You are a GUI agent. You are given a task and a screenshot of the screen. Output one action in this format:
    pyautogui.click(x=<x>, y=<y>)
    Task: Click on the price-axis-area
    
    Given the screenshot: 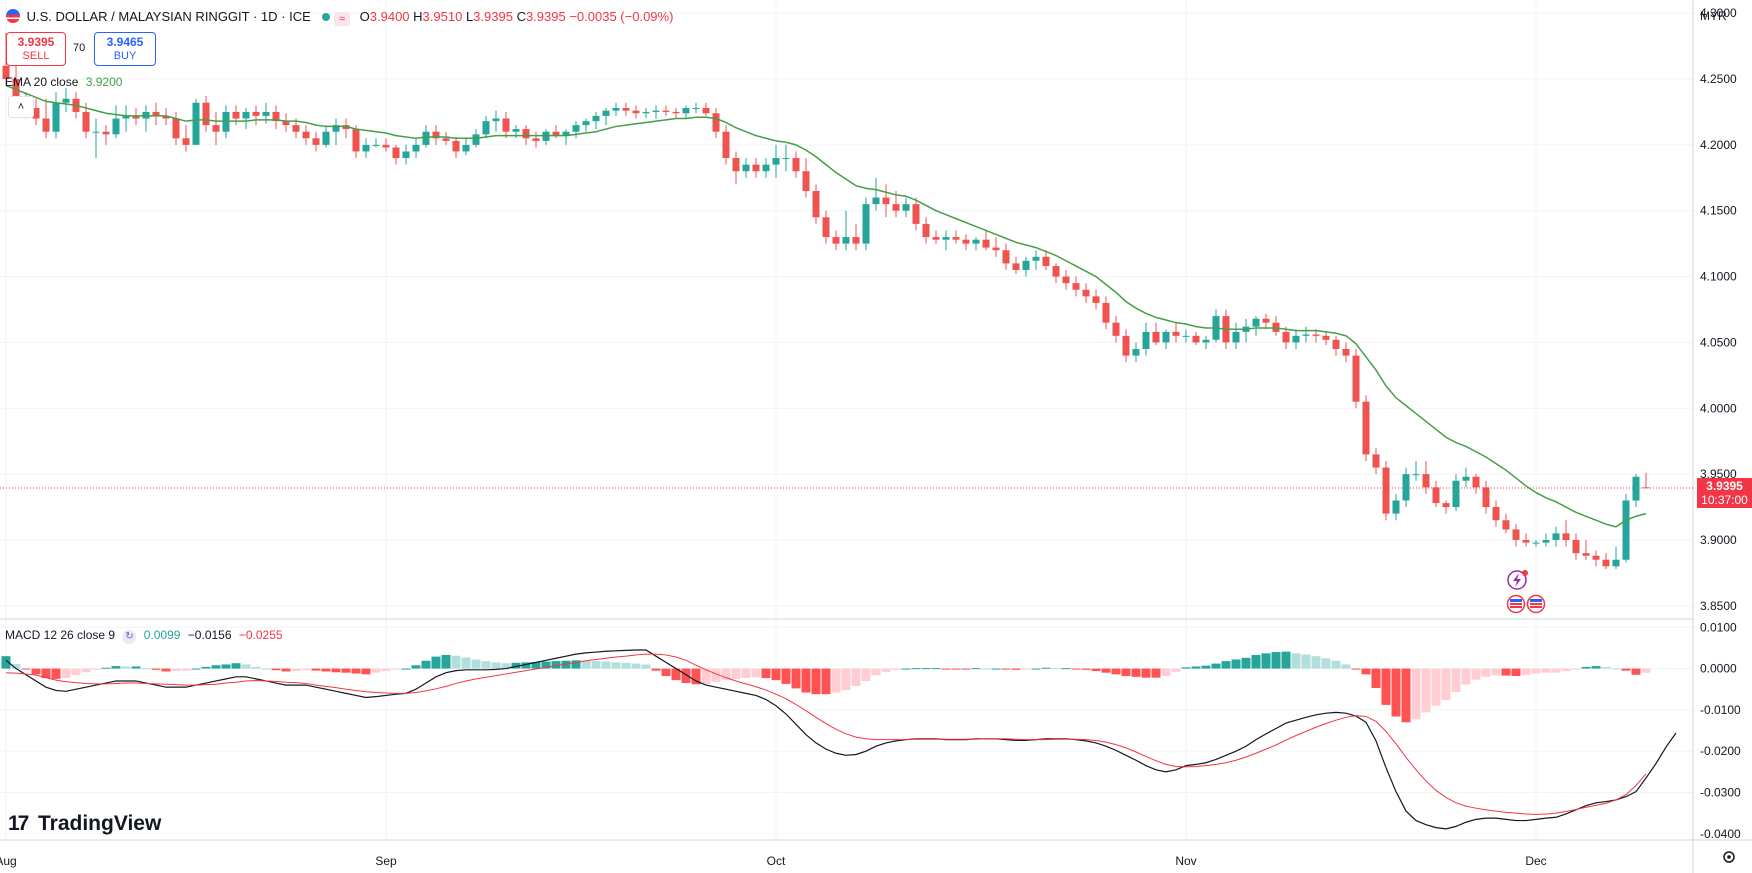 What is the action you would take?
    pyautogui.click(x=1722, y=436)
    